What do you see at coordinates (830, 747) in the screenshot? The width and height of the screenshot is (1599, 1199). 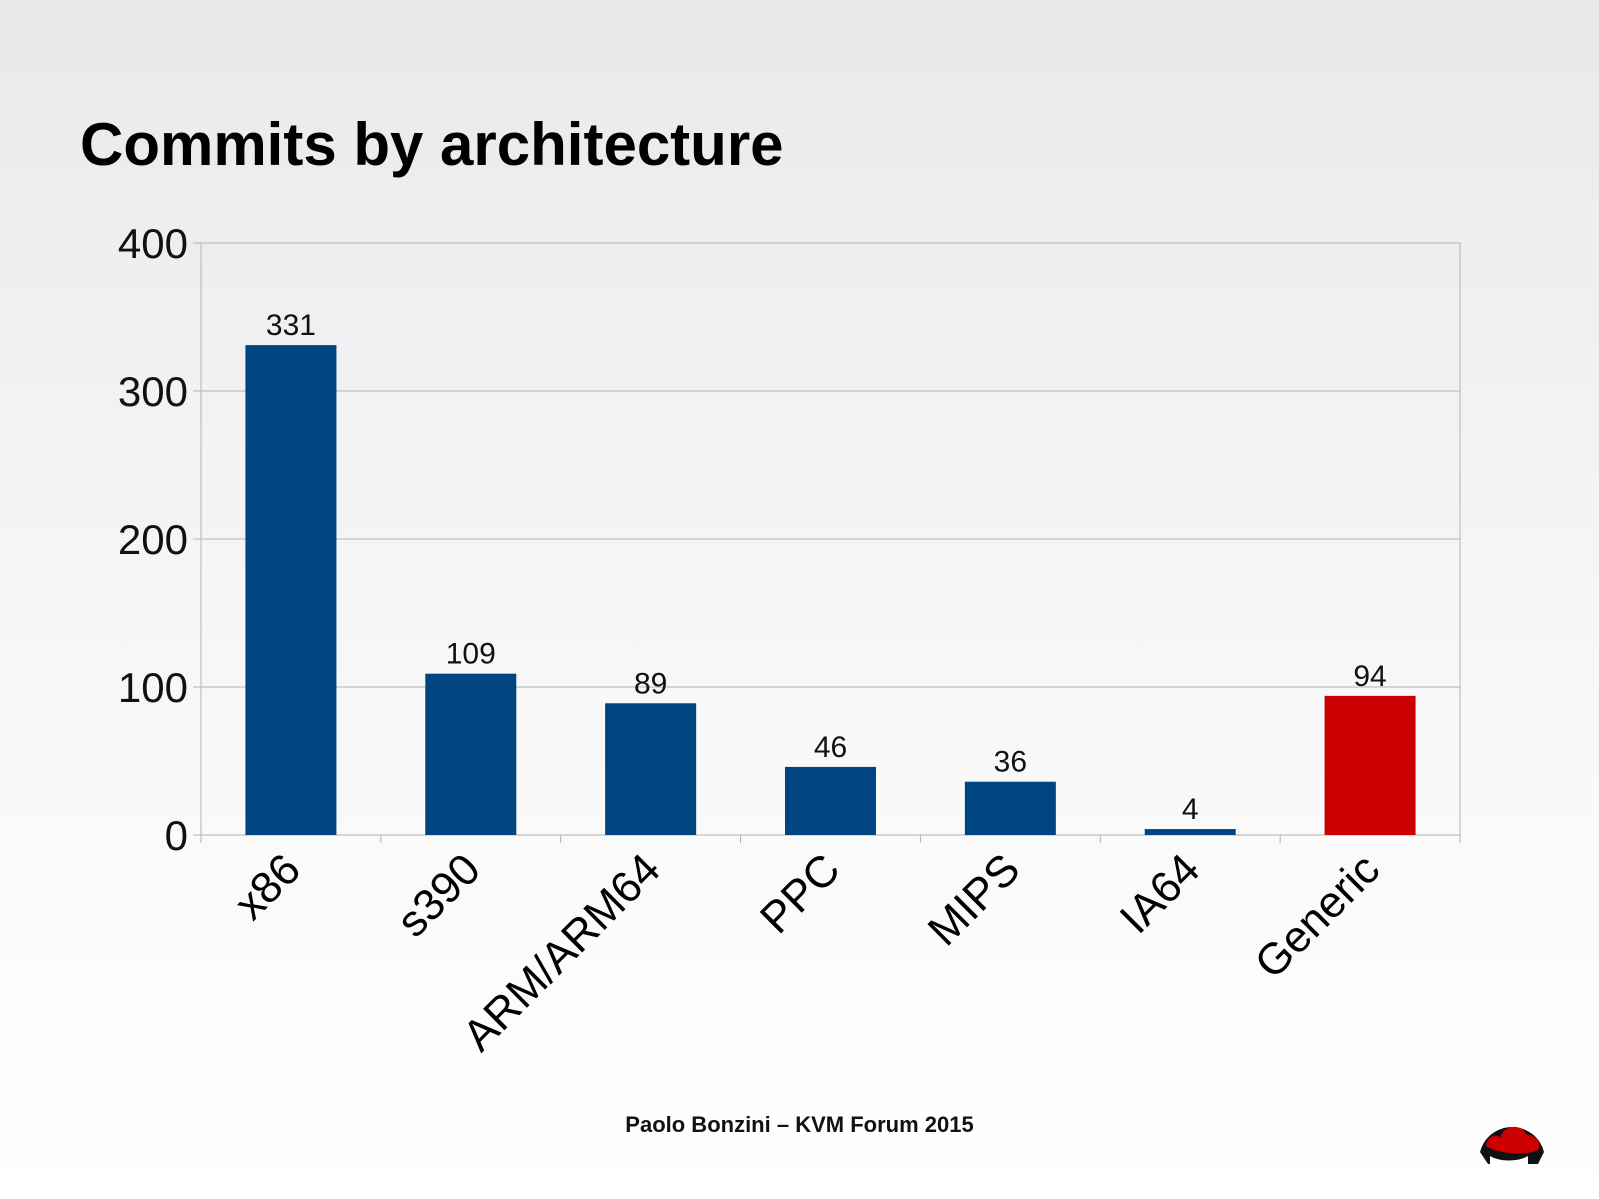 I see `data-label: 46` at bounding box center [830, 747].